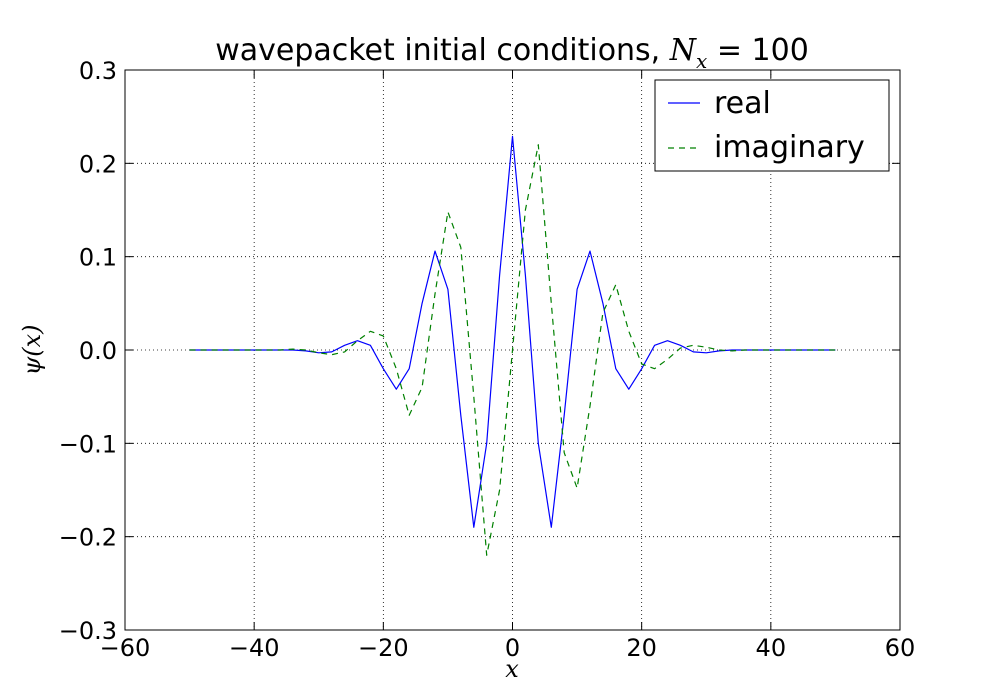  I want to click on y-tick-label: 0.0, so click(98, 351).